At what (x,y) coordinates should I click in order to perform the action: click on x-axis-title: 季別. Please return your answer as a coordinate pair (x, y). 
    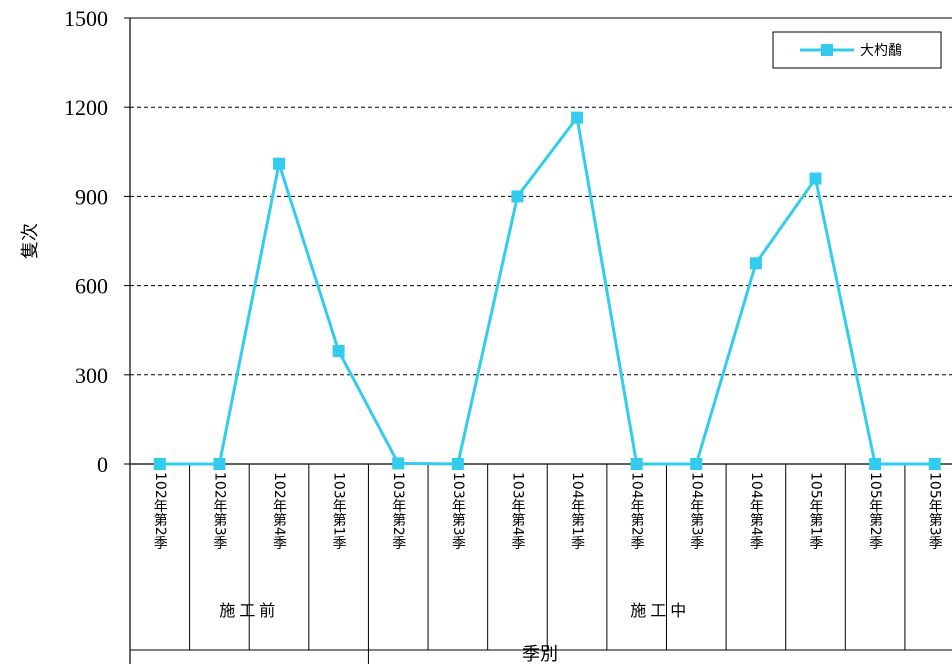
    Looking at the image, I should click on (540, 654).